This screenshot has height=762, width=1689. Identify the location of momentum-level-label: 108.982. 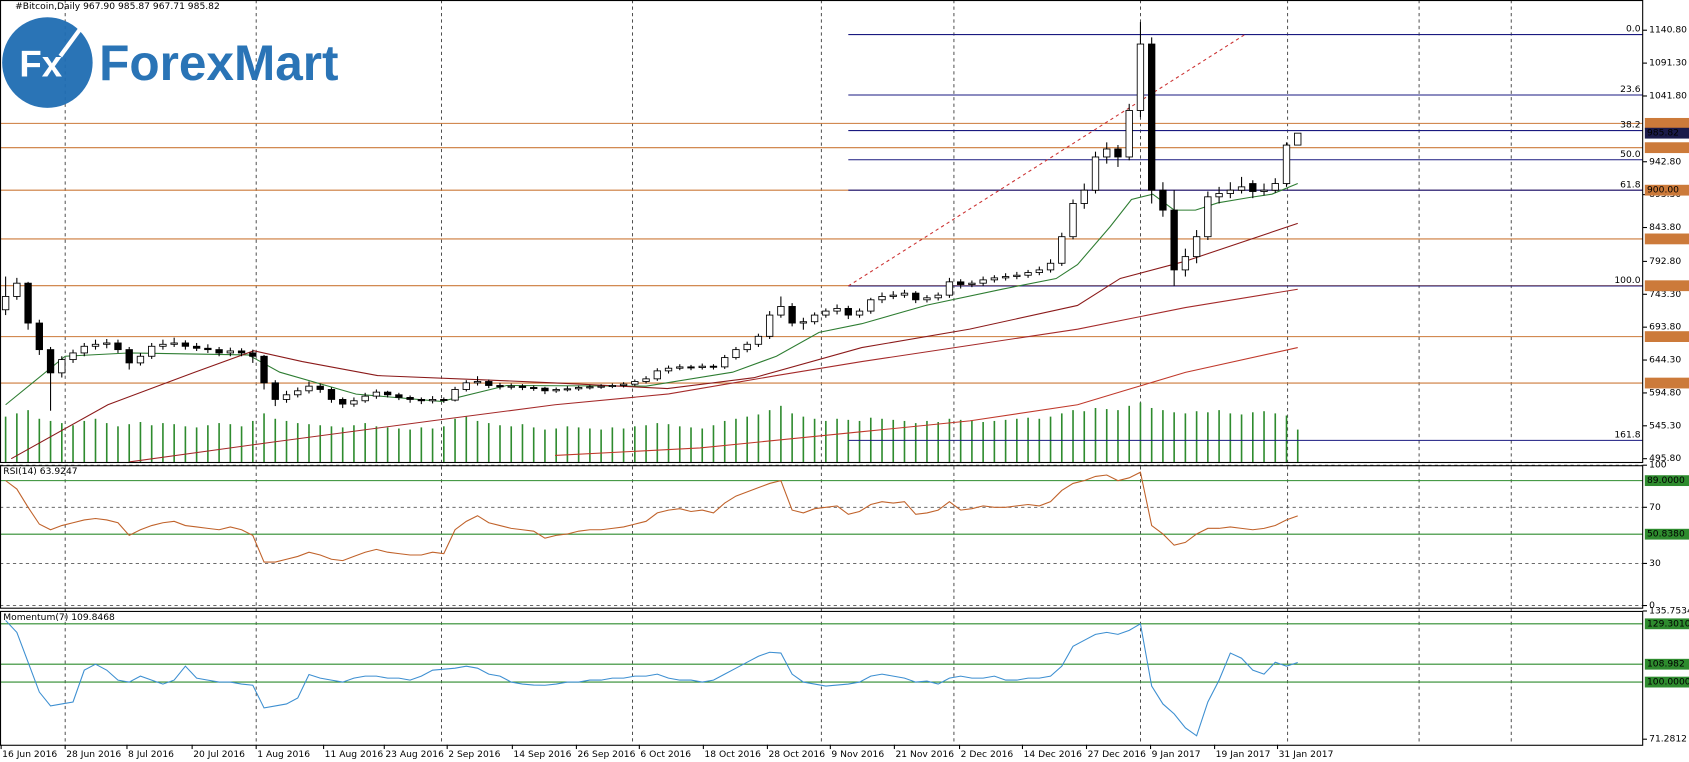
(1666, 664).